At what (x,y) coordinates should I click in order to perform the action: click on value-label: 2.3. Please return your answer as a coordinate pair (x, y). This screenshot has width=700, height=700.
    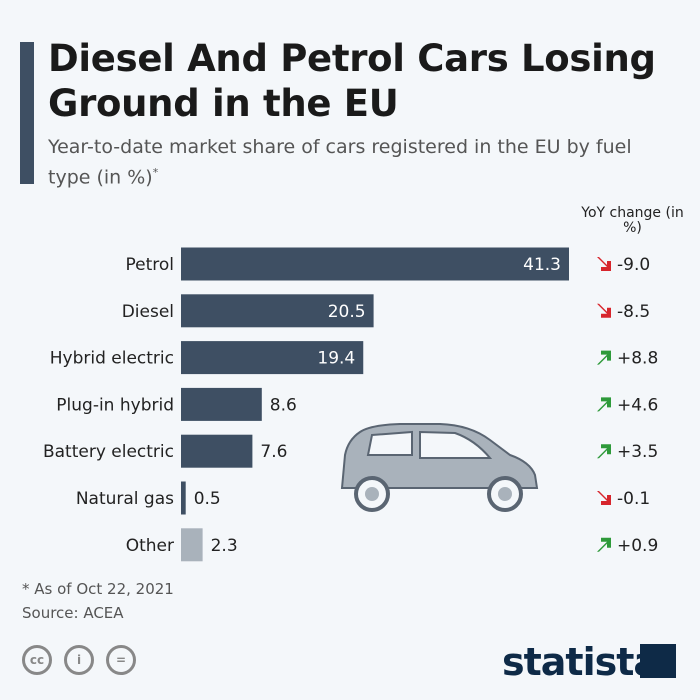
    Looking at the image, I should click on (224, 546).